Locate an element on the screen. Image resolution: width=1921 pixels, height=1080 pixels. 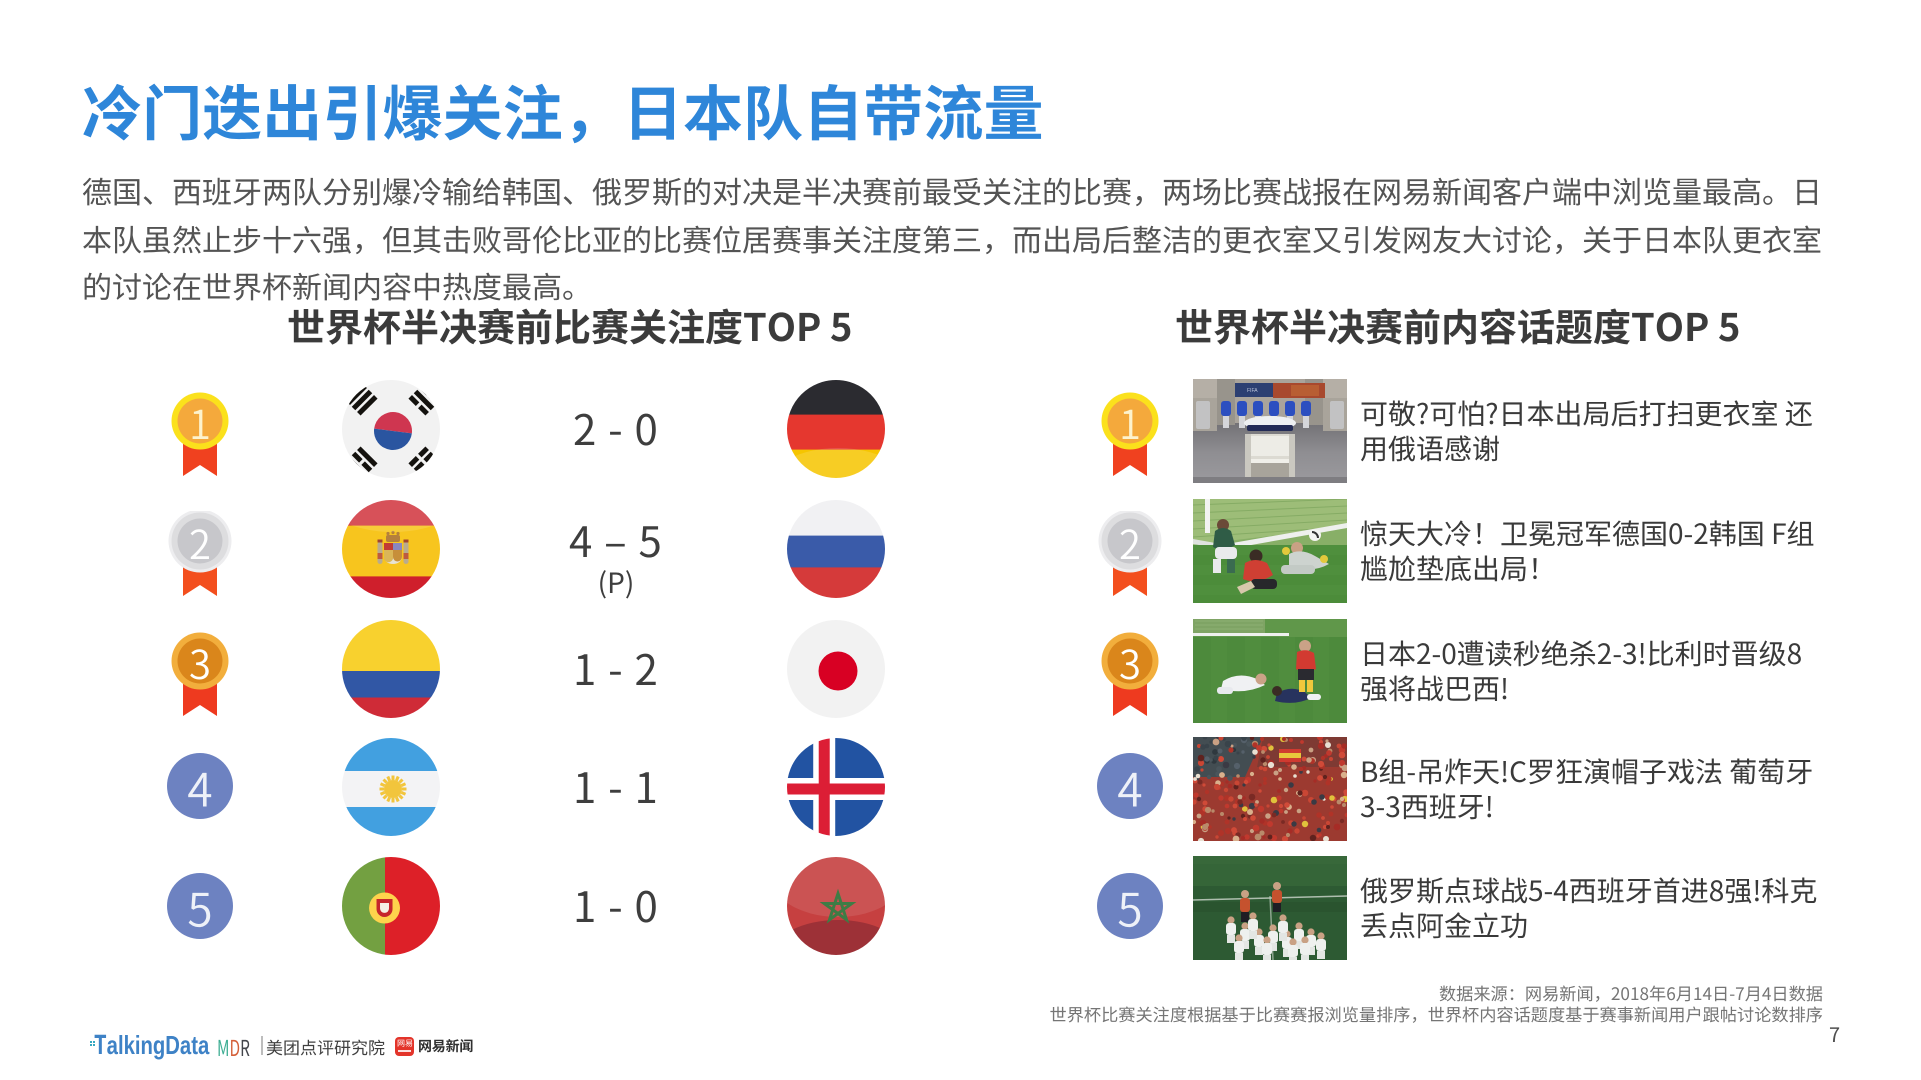
svg-text: FIFA is located at coordinates (1252, 391).